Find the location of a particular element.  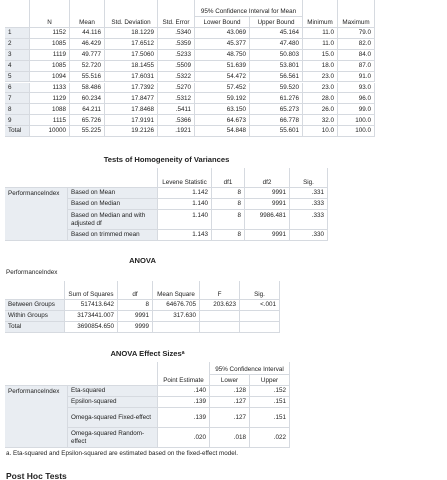

column-header: Minimum is located at coordinates (320, 14).